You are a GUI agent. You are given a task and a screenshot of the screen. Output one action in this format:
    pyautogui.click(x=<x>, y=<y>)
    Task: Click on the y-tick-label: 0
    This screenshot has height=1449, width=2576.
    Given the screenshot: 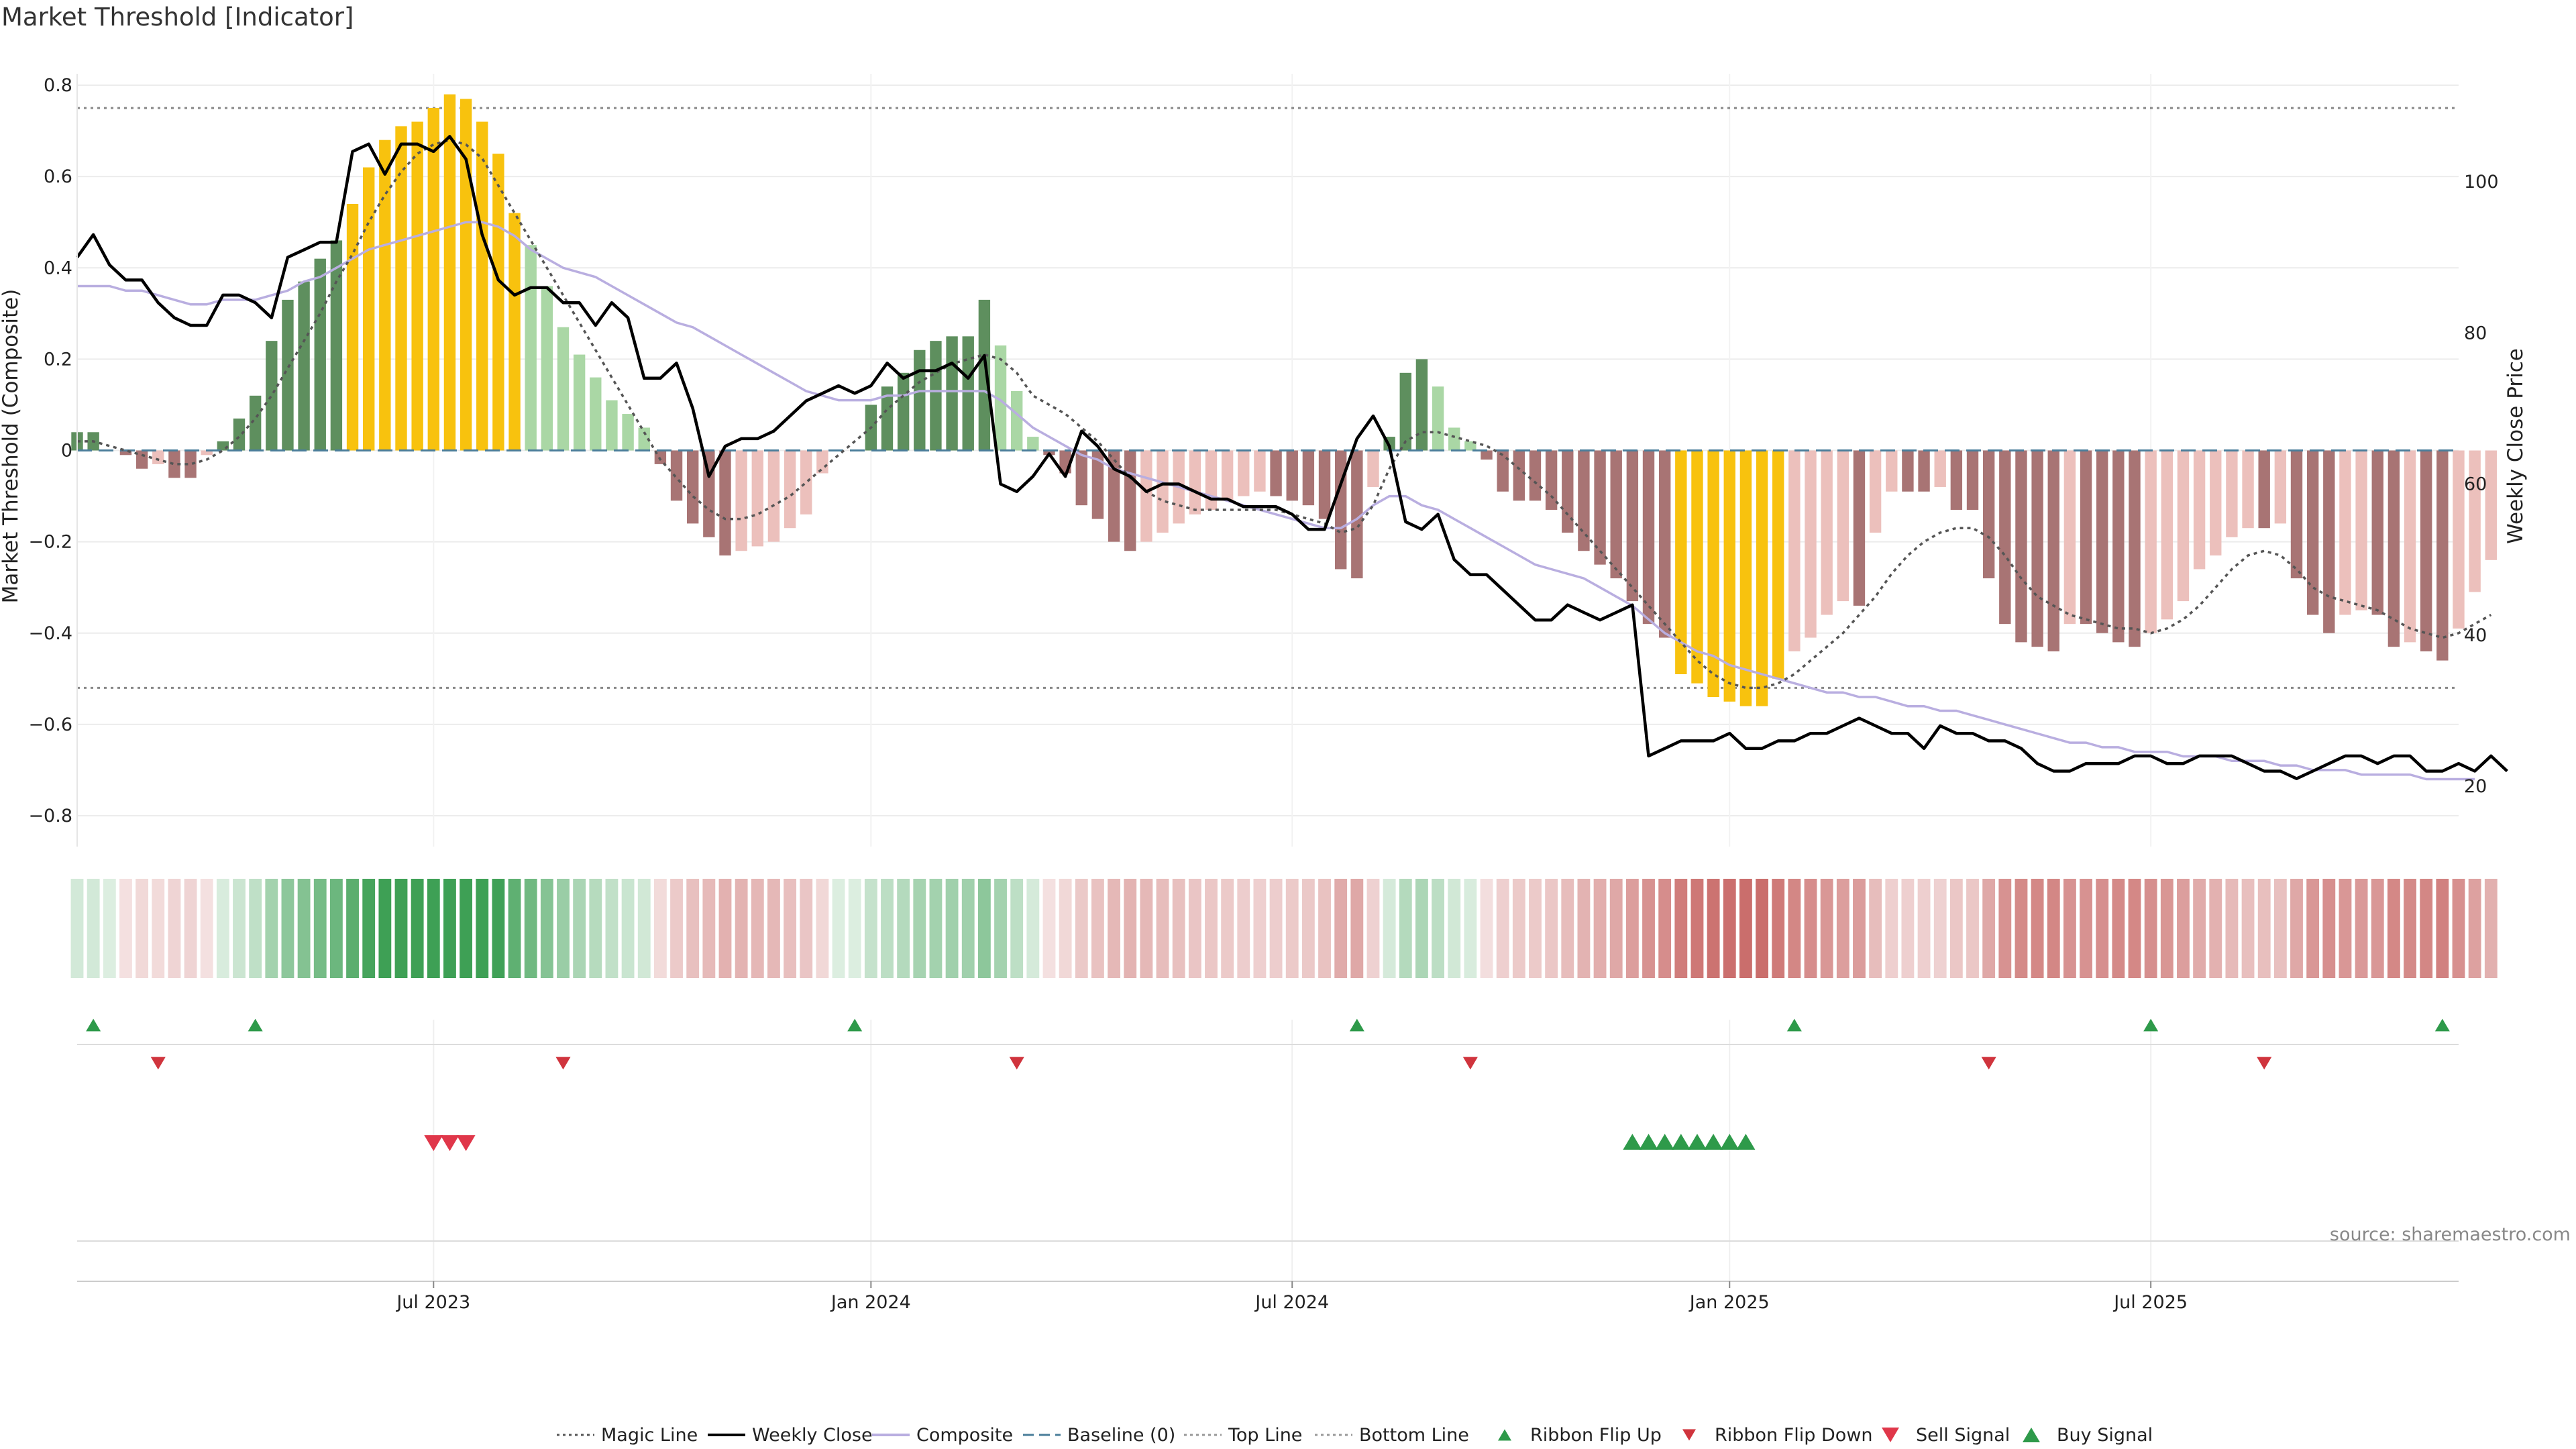 What is the action you would take?
    pyautogui.click(x=66, y=451)
    